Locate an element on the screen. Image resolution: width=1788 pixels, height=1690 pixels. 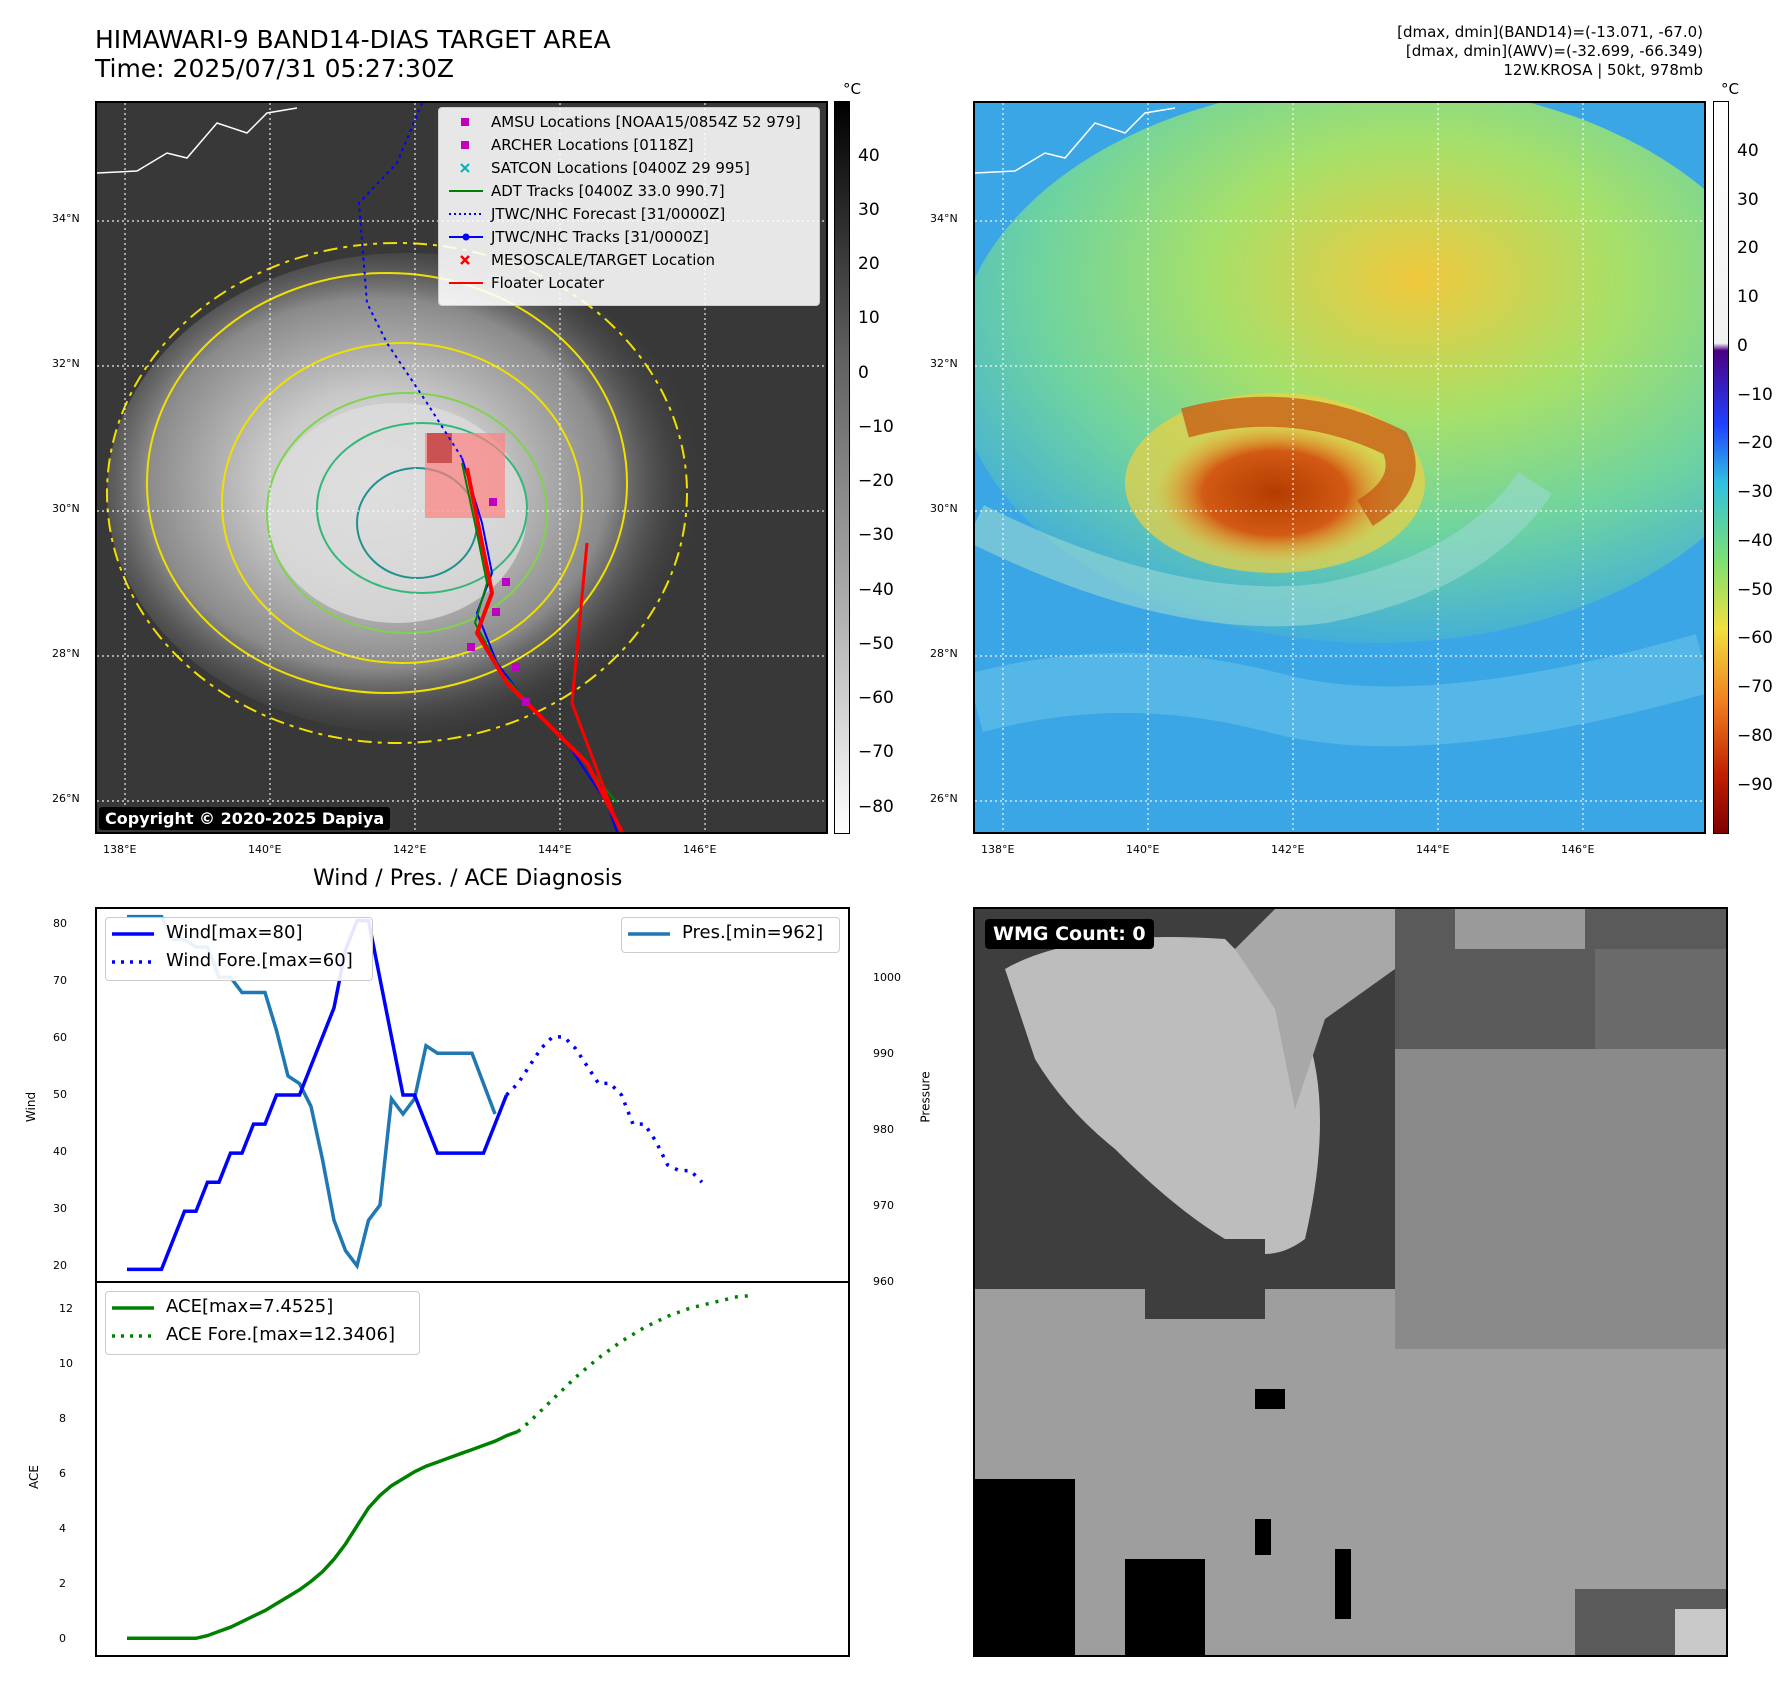
wv-colorbar-unit: °C is located at coordinates (1730, 89).